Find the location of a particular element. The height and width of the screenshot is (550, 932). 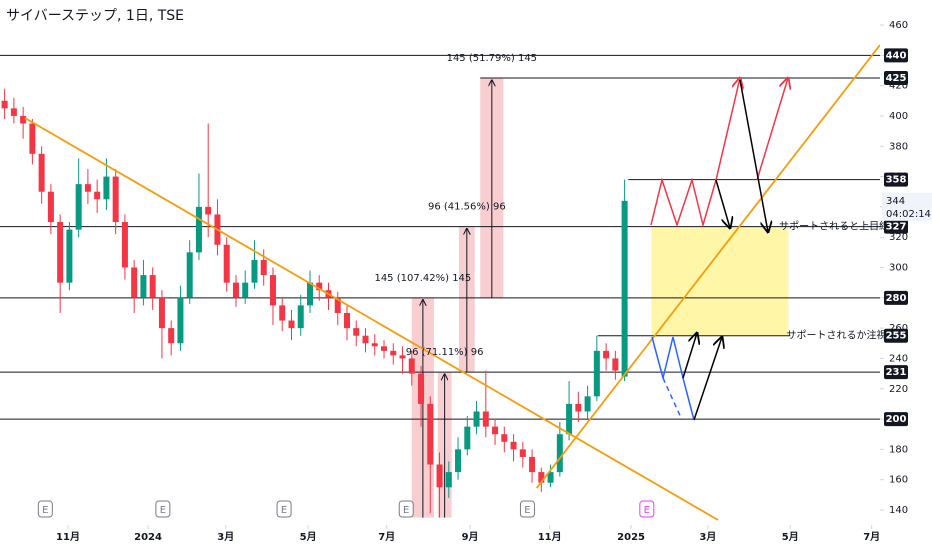

countdown: 04:02:14 is located at coordinates (908, 214).